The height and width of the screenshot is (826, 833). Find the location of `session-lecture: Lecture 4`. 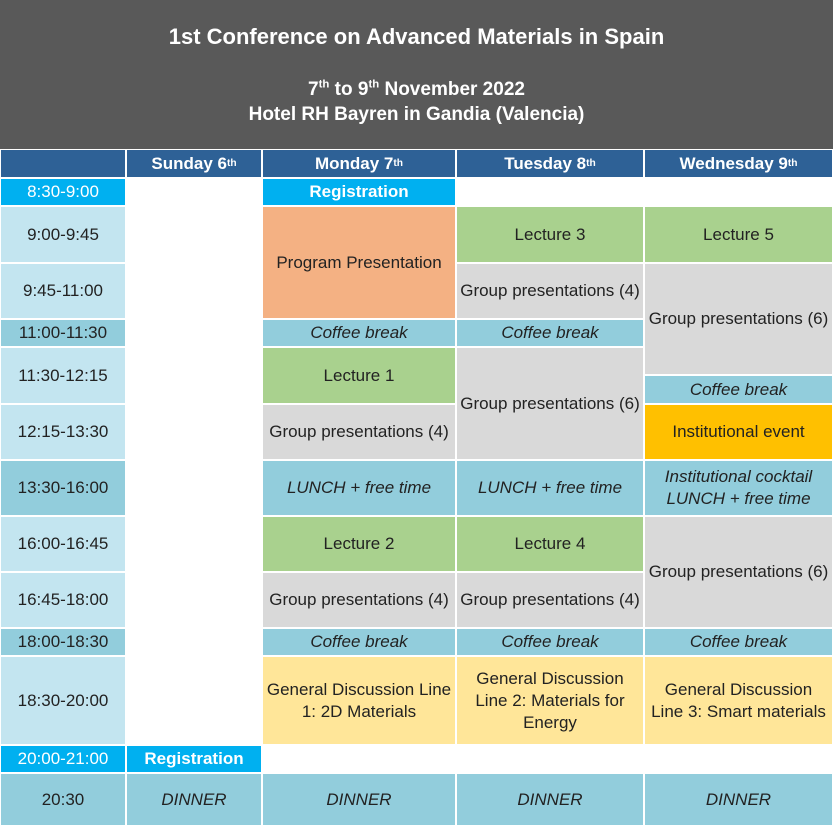

session-lecture: Lecture 4 is located at coordinates (550, 544).